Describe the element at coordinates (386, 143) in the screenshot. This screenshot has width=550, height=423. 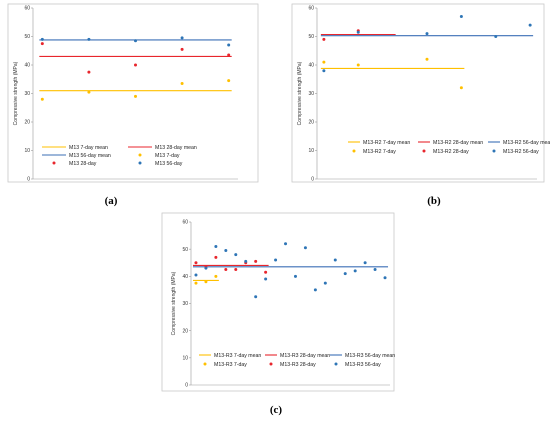
I see `legend-label: M13-R2 7-day mean` at that location.